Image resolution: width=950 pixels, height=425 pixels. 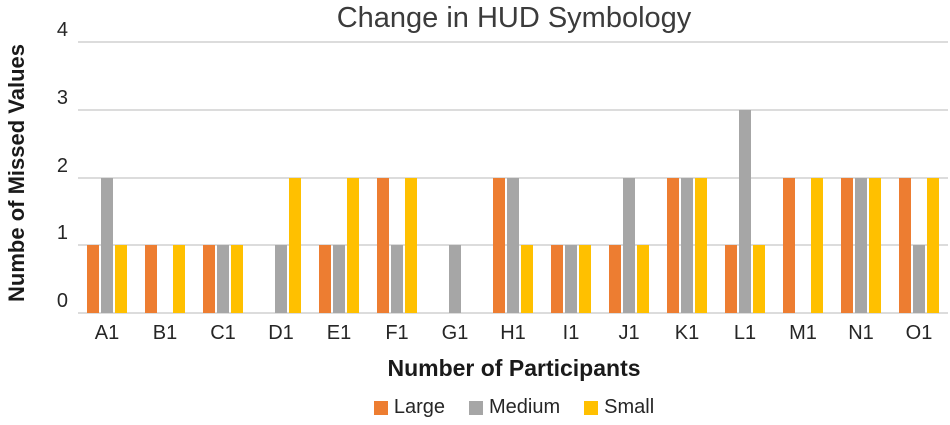 I want to click on bar-group-h1, so click(x=513, y=177).